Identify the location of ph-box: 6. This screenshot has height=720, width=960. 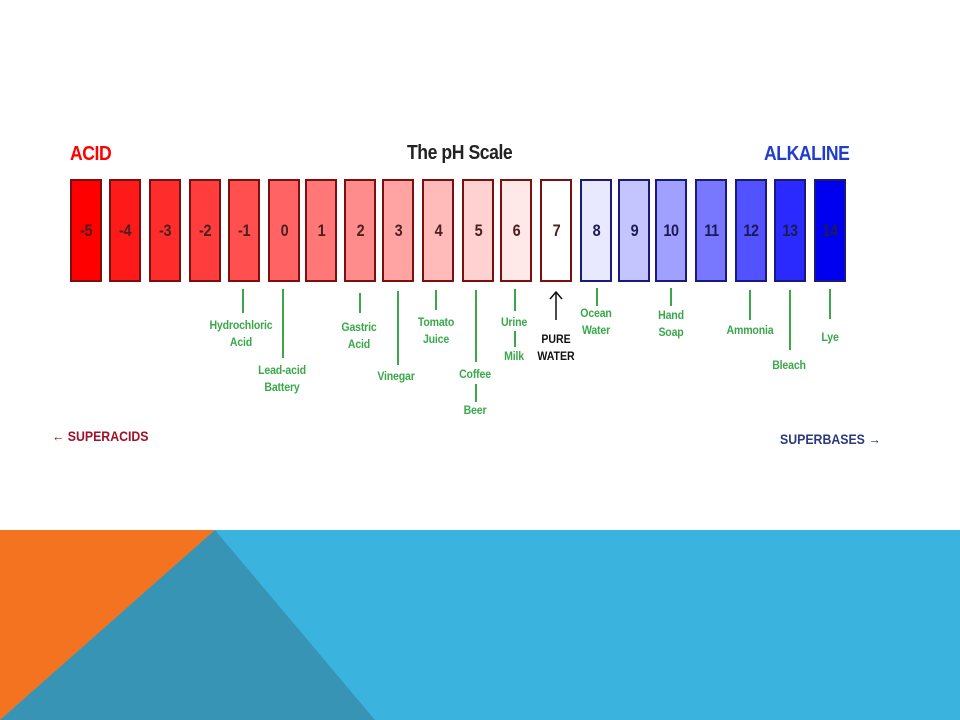
(516, 230).